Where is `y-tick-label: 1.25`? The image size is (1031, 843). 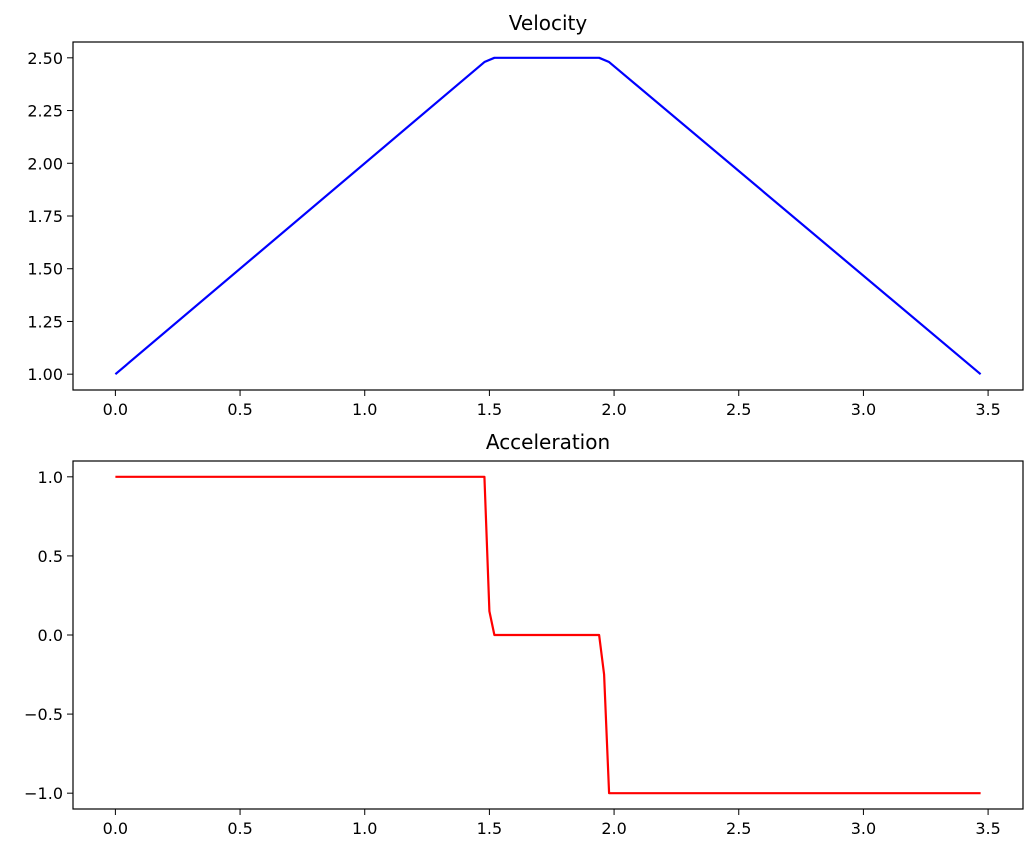
y-tick-label: 1.25 is located at coordinates (45, 321).